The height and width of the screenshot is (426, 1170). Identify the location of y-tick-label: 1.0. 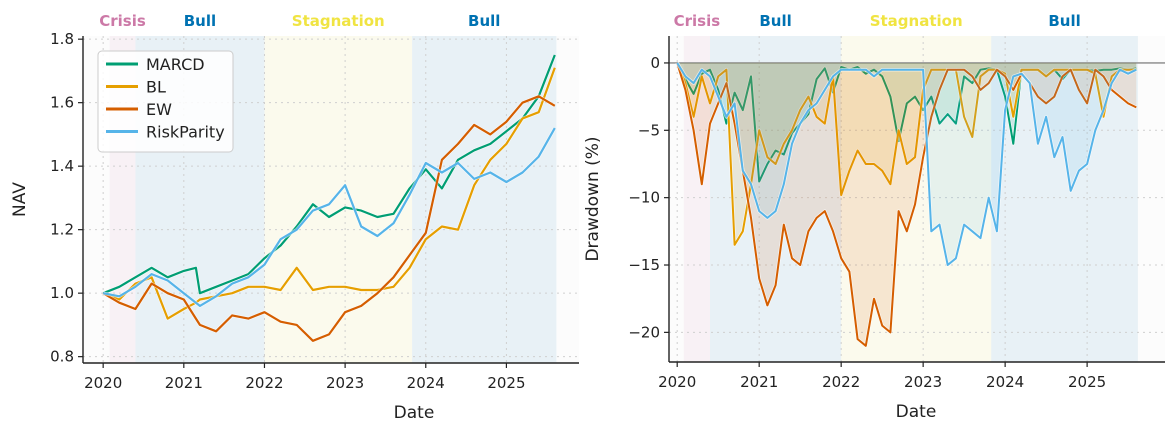
(62, 293).